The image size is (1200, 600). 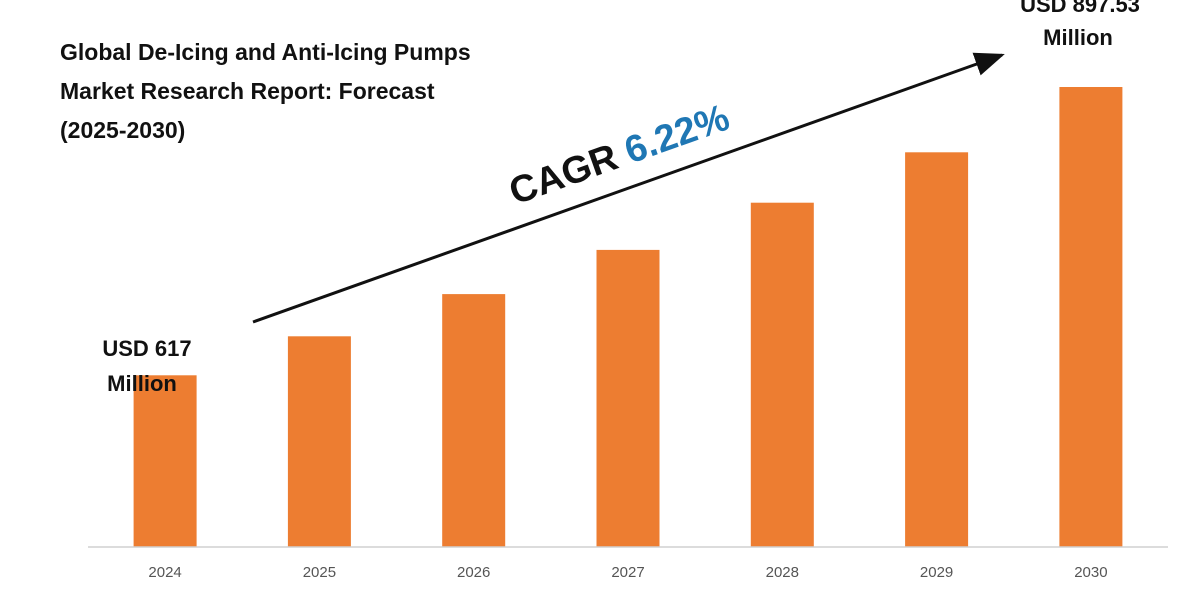 What do you see at coordinates (319, 572) in the screenshot?
I see `x-tick-2025: 2025` at bounding box center [319, 572].